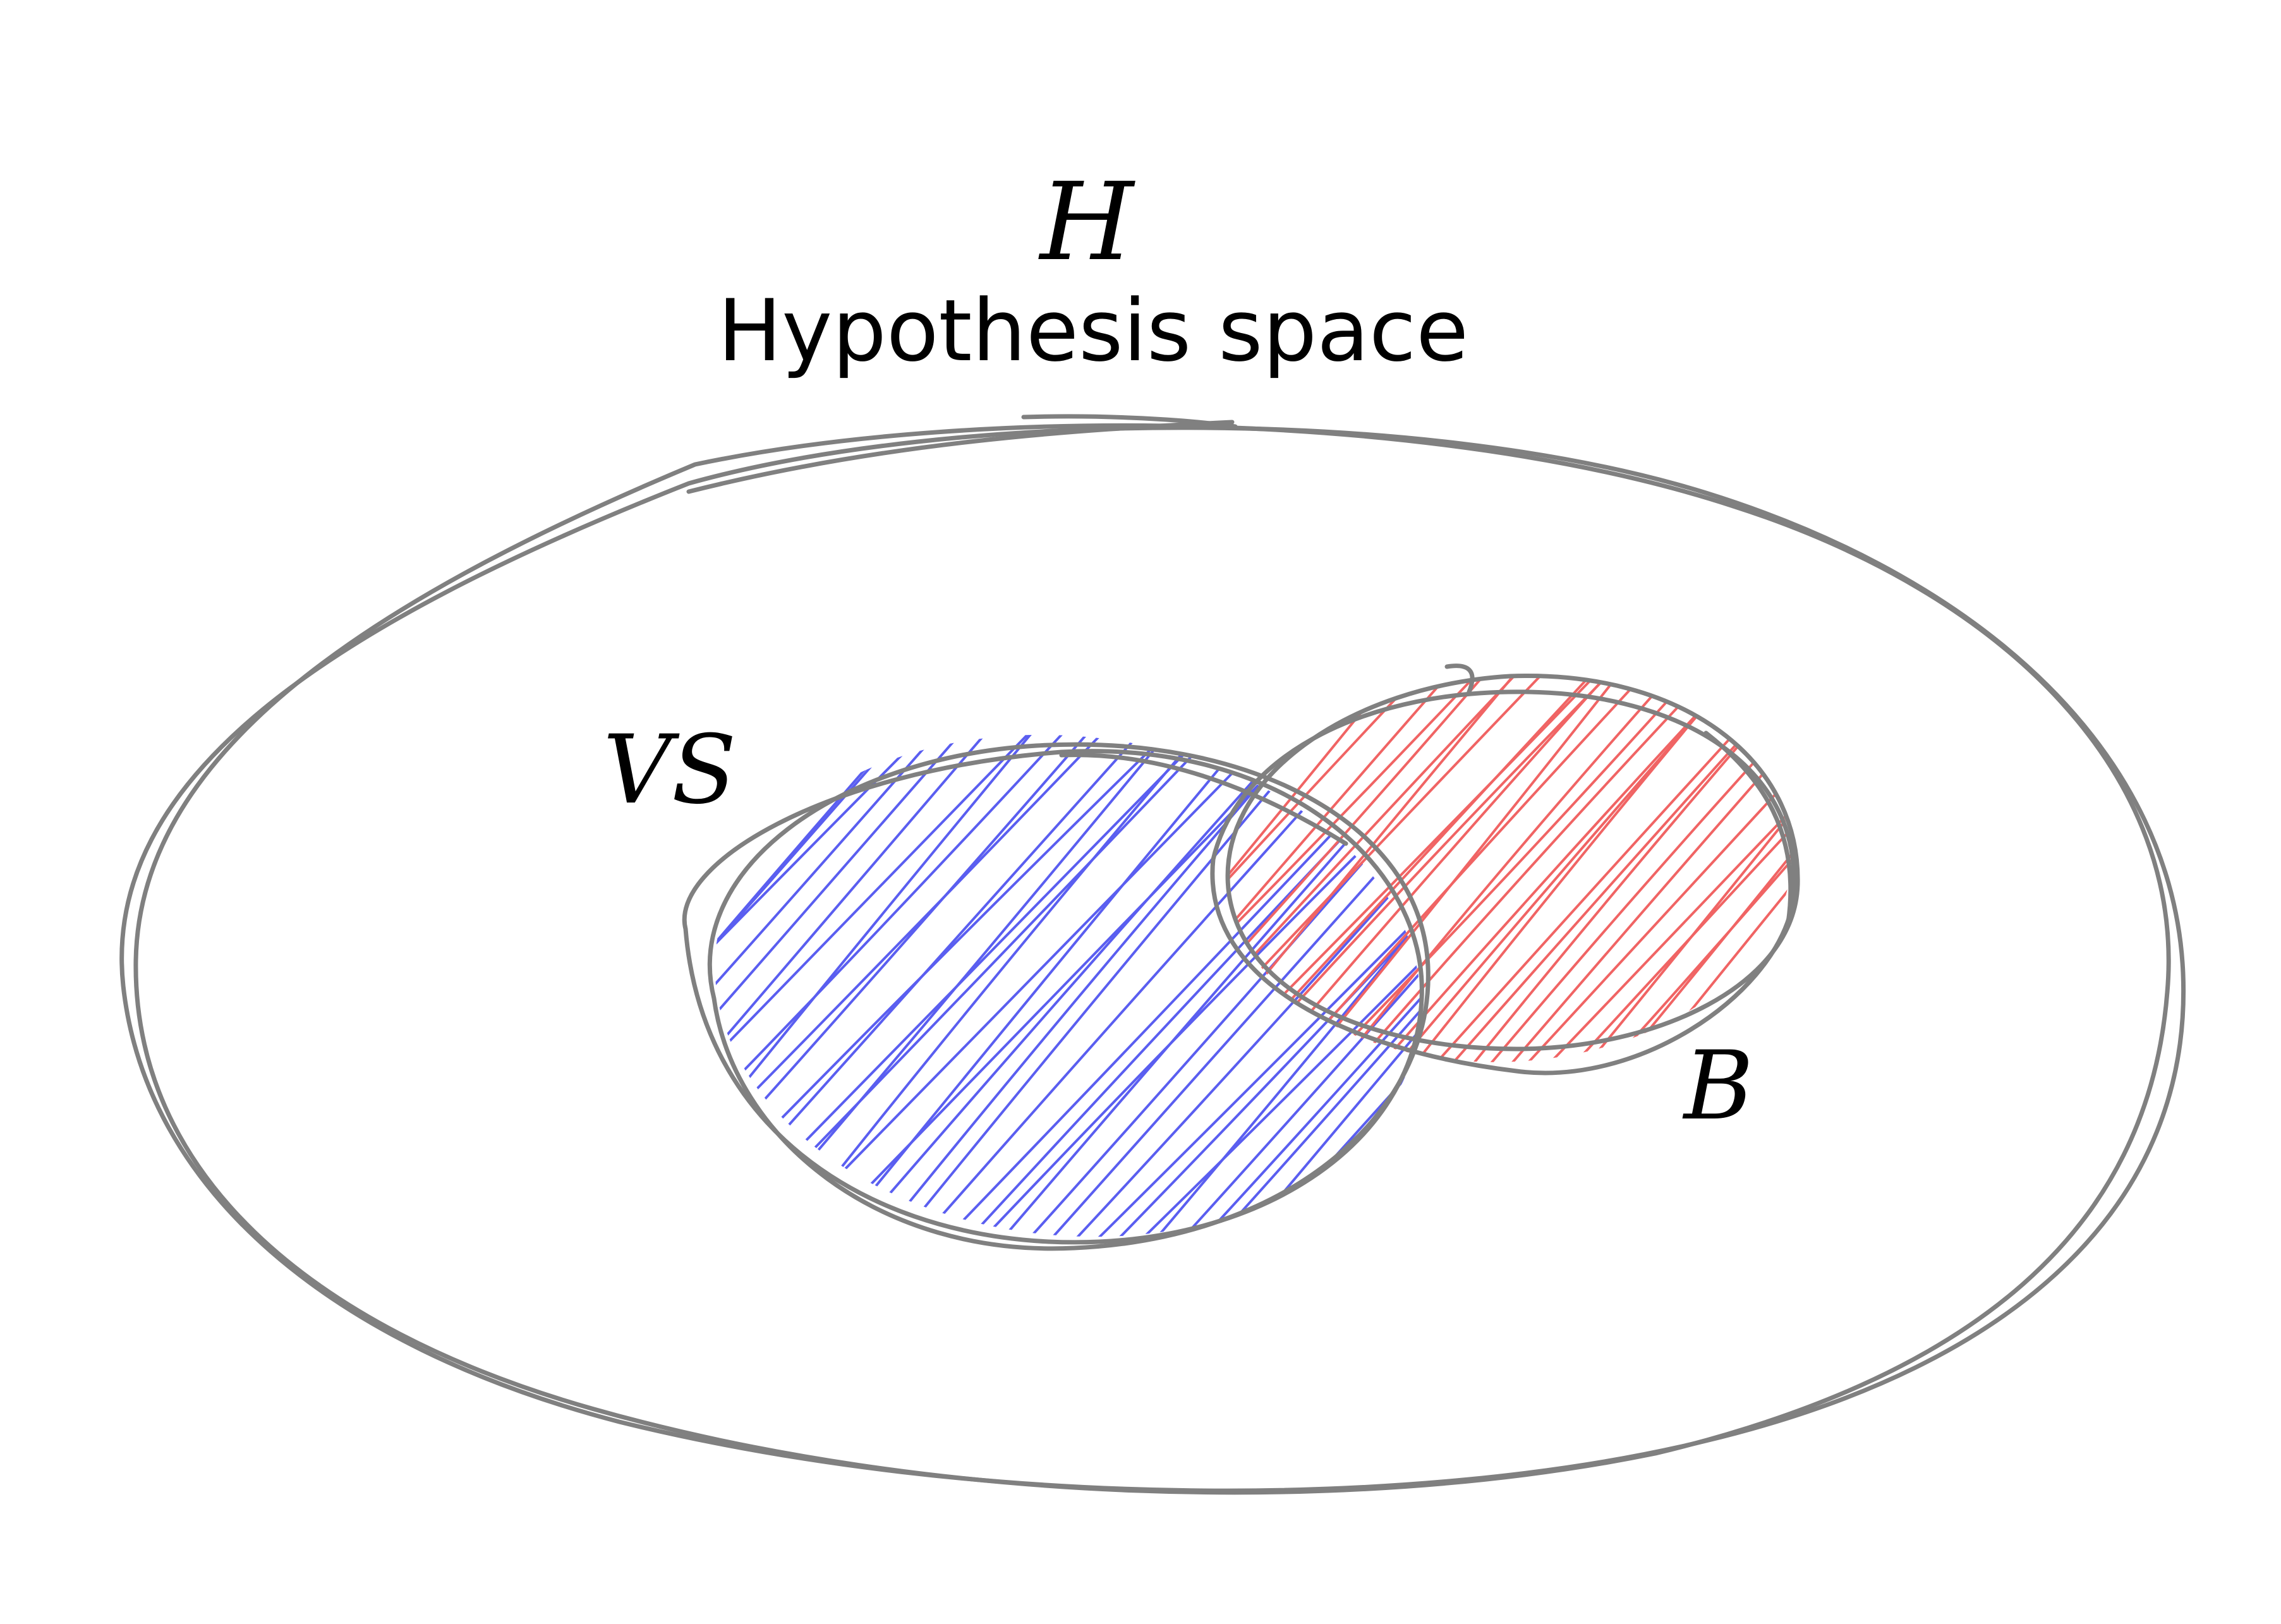 The image size is (2281, 1624). I want to click on hypothesis-space-symbol: H, so click(1086, 222).